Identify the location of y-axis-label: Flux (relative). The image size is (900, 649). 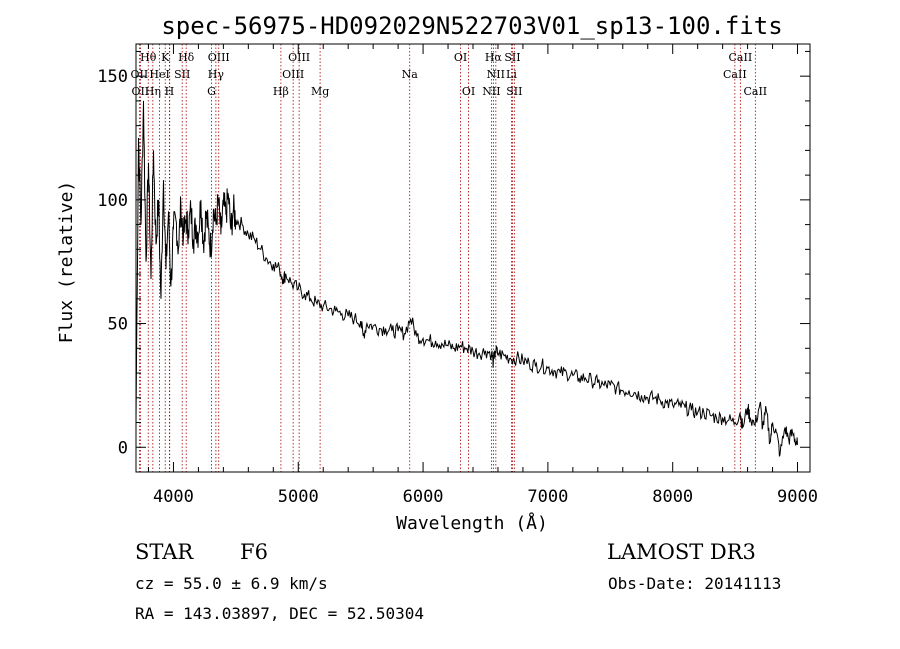
(66, 262).